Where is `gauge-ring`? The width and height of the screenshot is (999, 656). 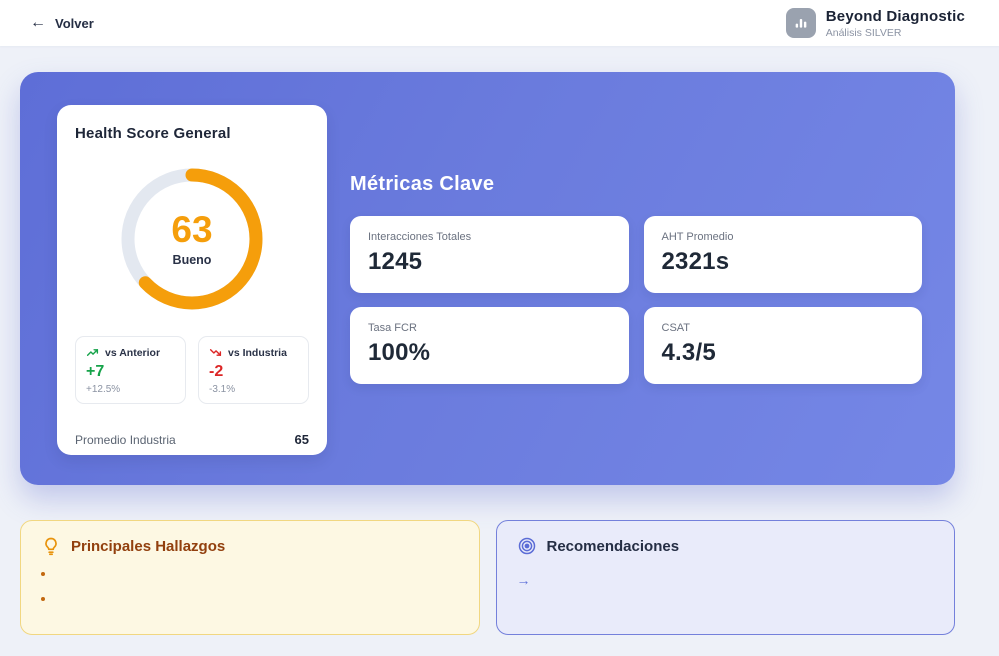 gauge-ring is located at coordinates (192, 239).